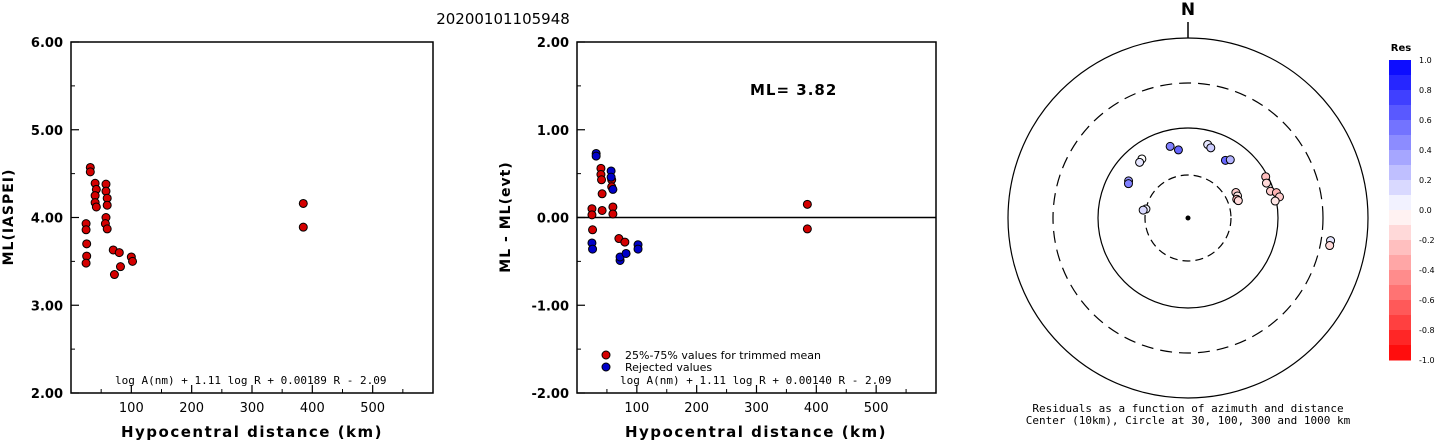 This screenshot has height=441, width=1437. Describe the element at coordinates (47, 306) in the screenshot. I see `y-tick-label: 3.00` at that location.